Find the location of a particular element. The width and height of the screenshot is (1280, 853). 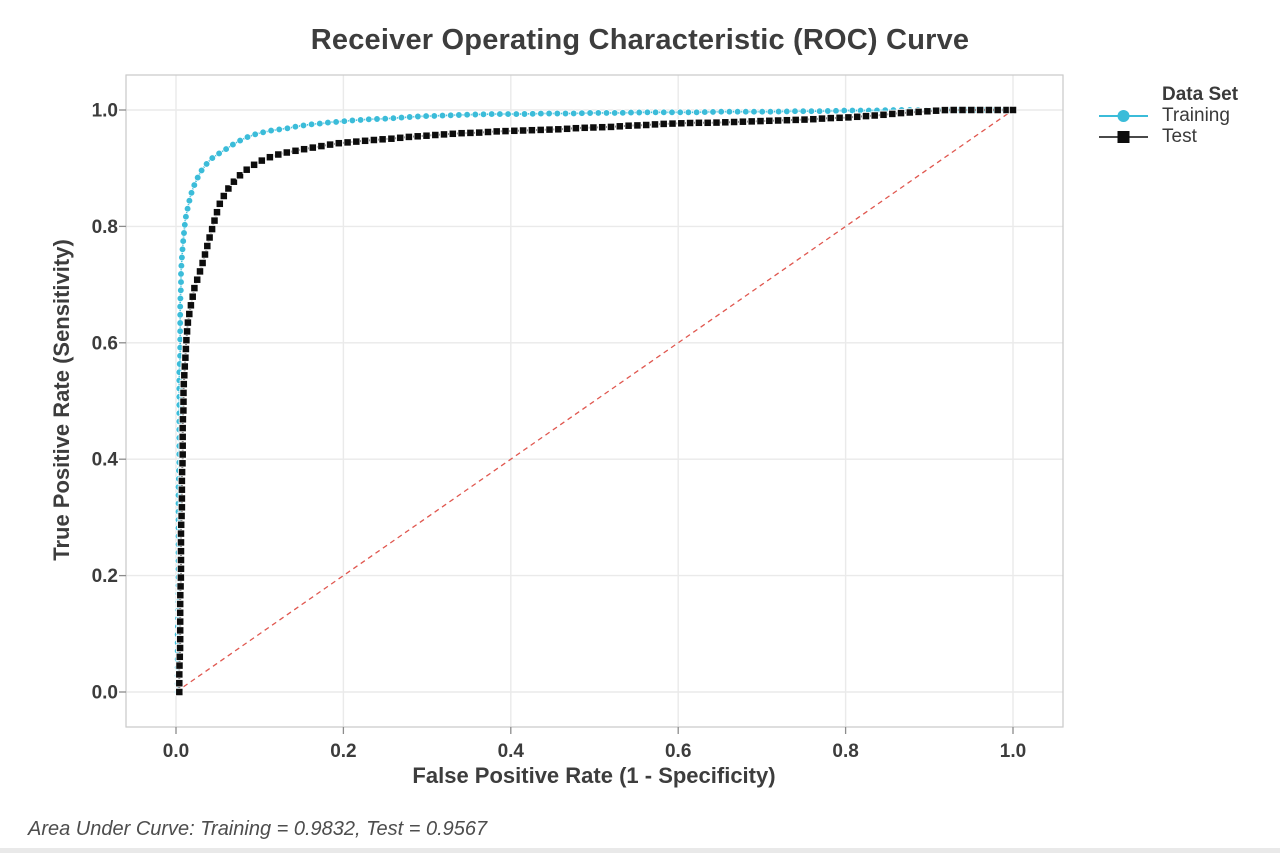

legend-item-test: Test is located at coordinates (1168, 136).